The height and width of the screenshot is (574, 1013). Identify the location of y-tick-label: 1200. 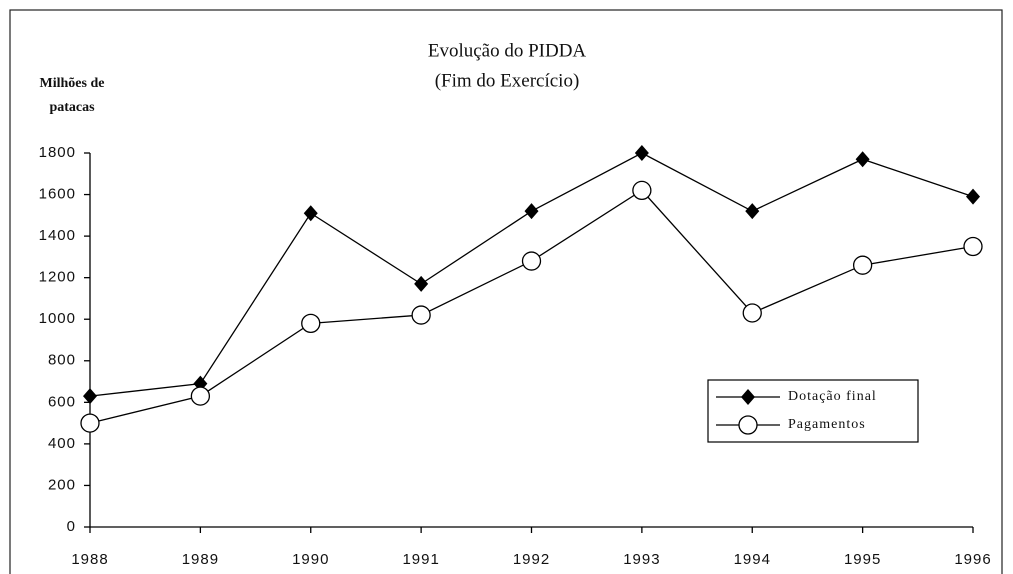
(57, 277).